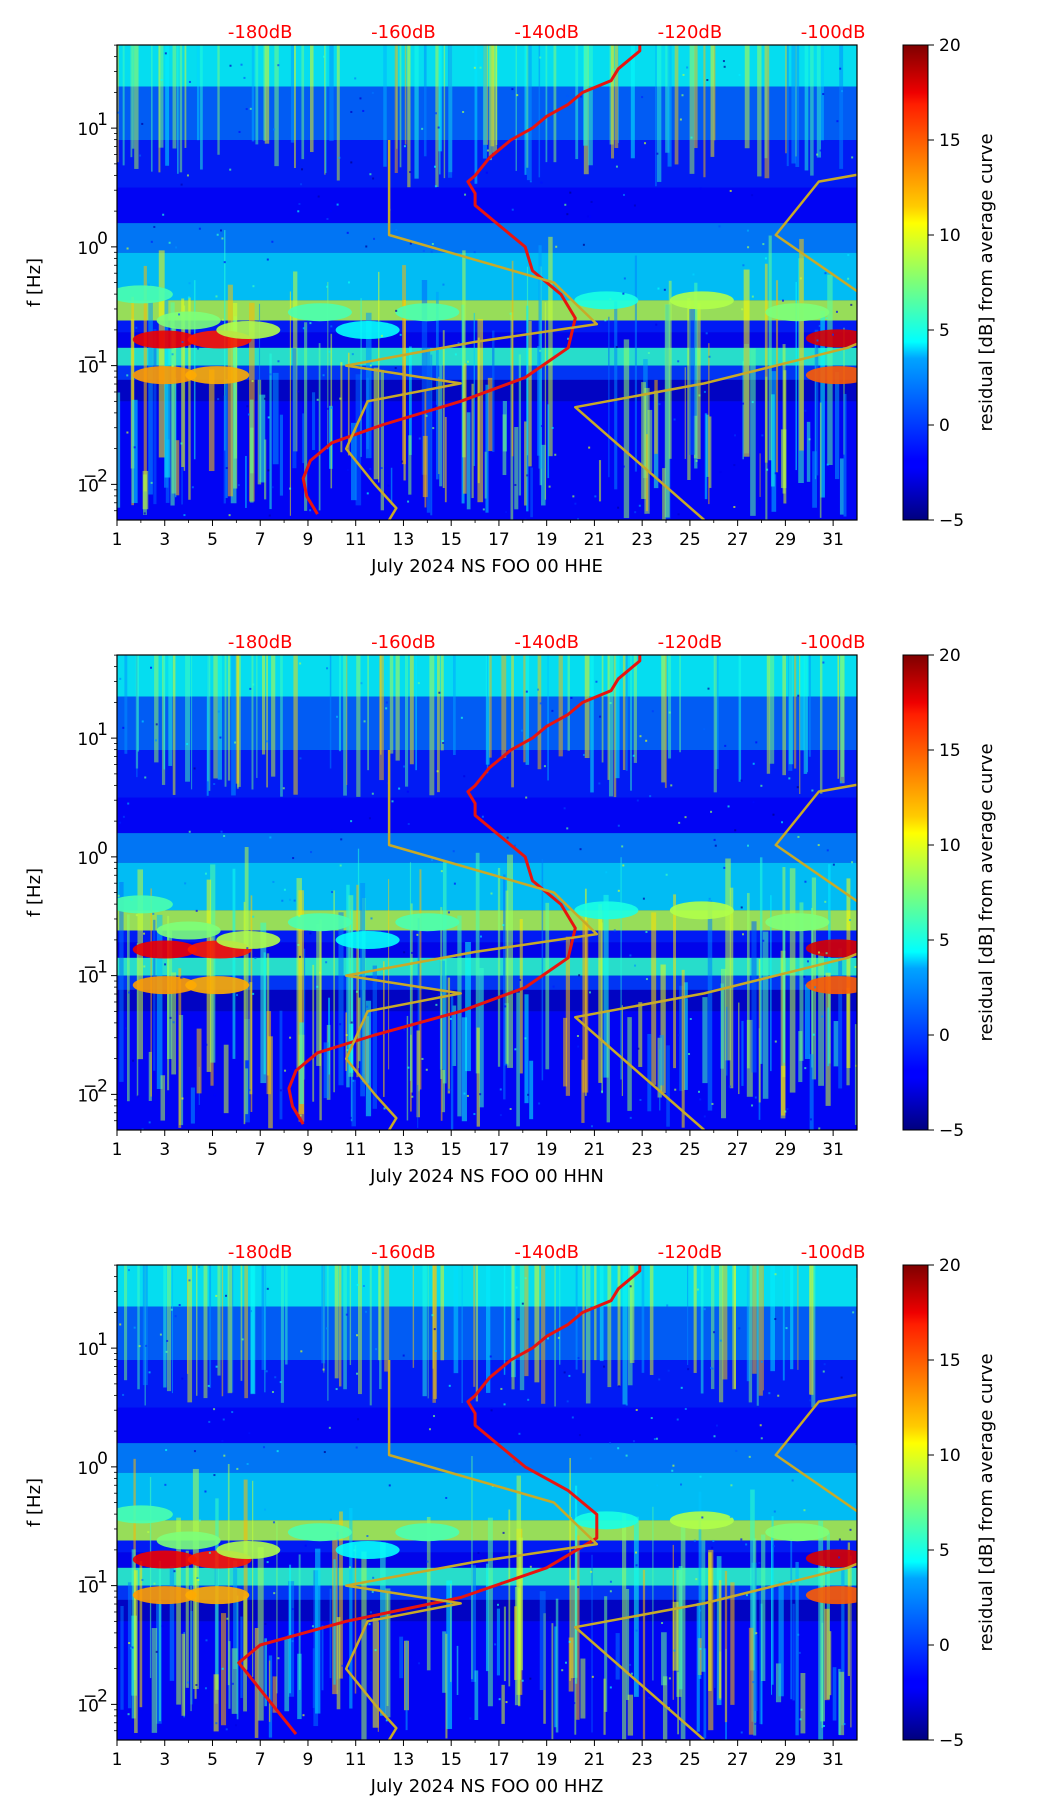  Describe the element at coordinates (595, 1150) in the screenshot. I see `x-tick-label: 21` at that location.